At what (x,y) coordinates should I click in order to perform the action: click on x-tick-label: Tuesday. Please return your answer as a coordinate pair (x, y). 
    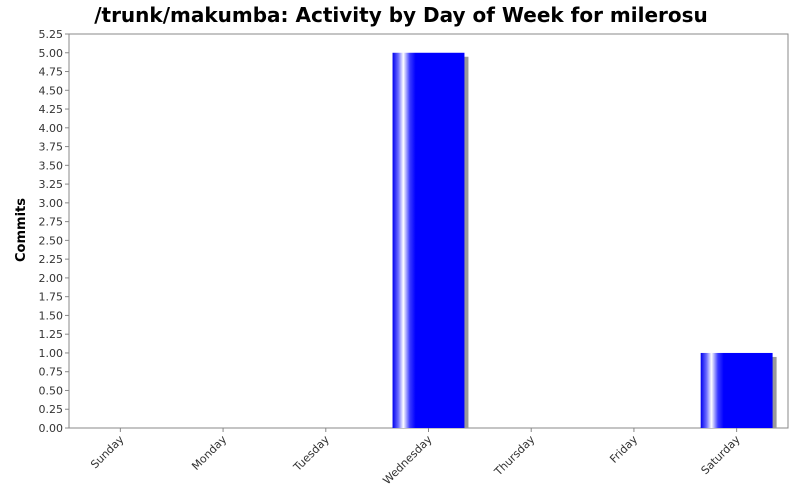
    Looking at the image, I should click on (311, 454).